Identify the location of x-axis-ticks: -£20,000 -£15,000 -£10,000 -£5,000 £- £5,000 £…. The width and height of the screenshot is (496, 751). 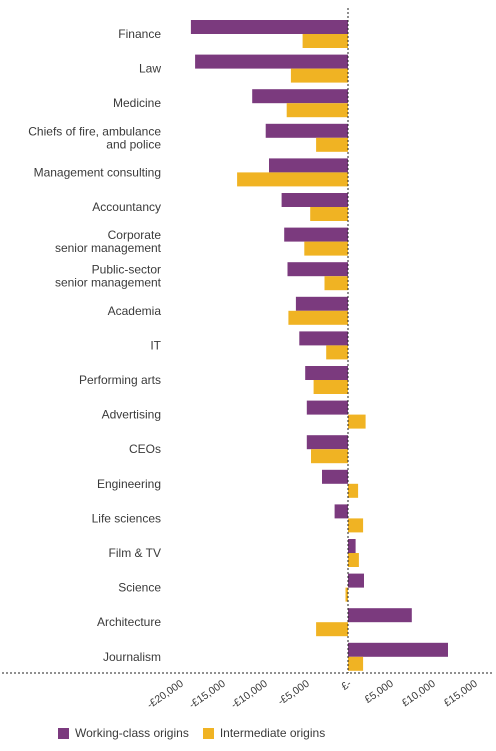
(312, 694).